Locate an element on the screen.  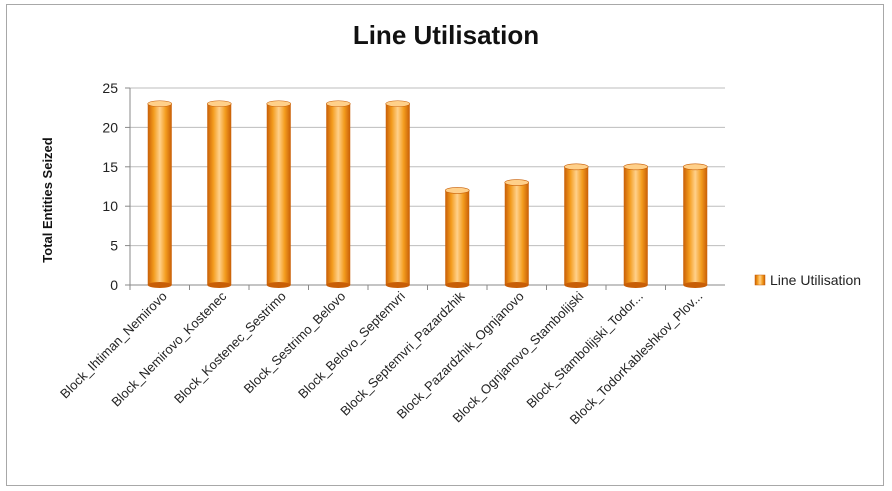
legend-label: Line Utilisation is located at coordinates (815, 280).